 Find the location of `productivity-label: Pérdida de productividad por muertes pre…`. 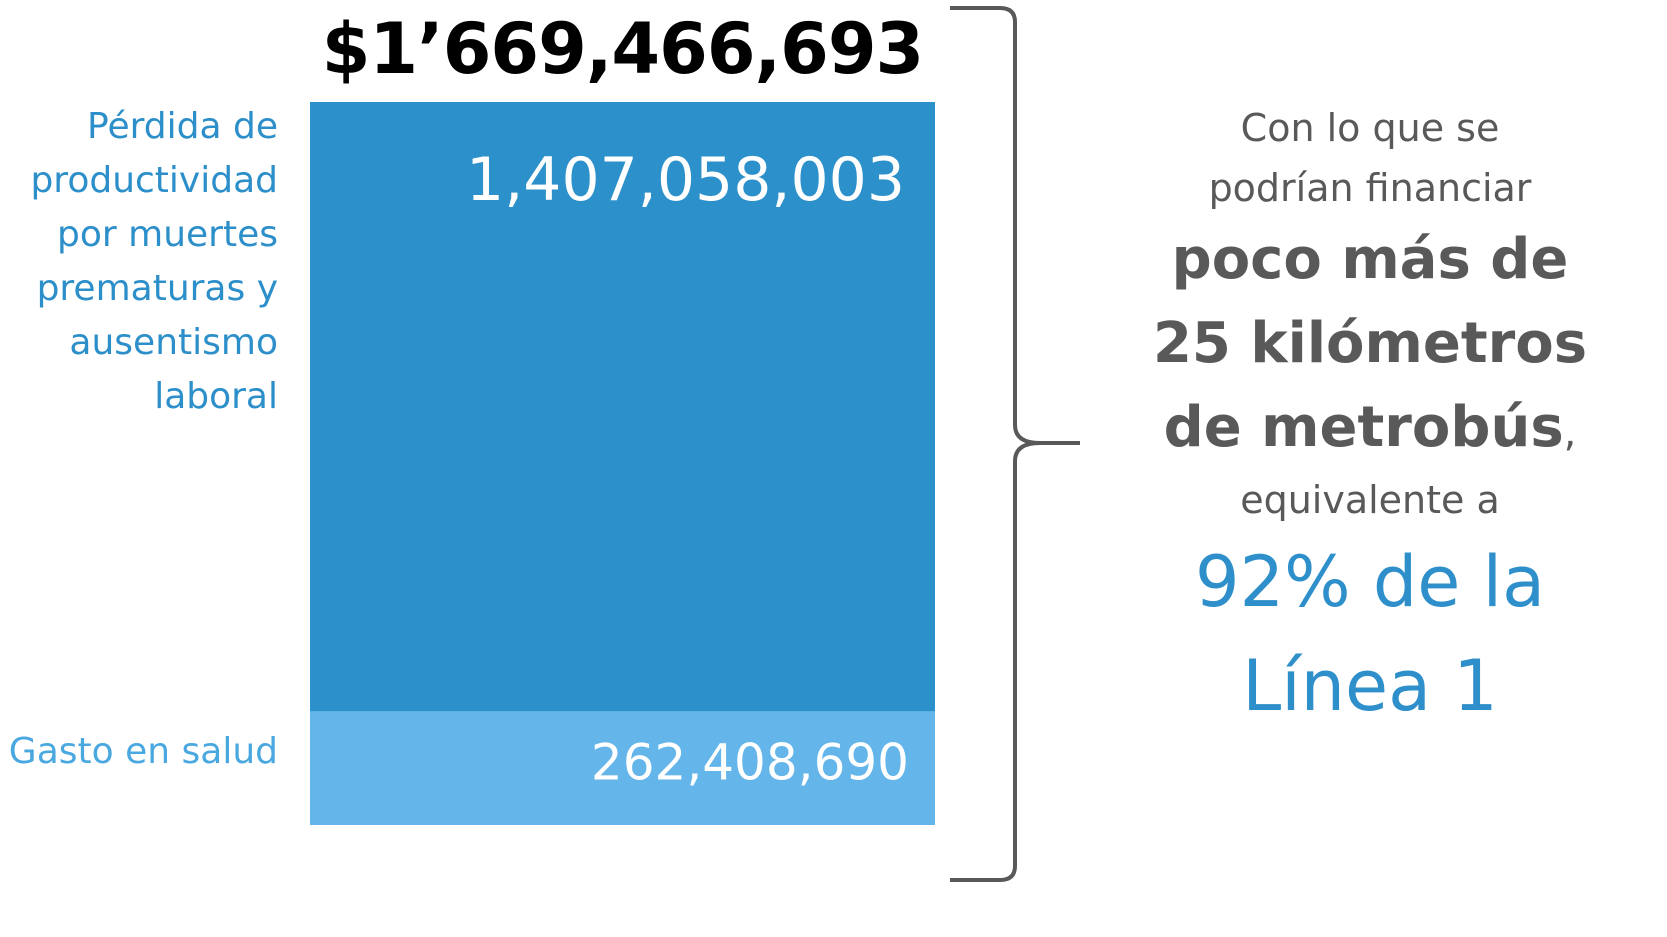

productivity-label: Pérdida de productividad por muertes pre… is located at coordinates (154, 261).